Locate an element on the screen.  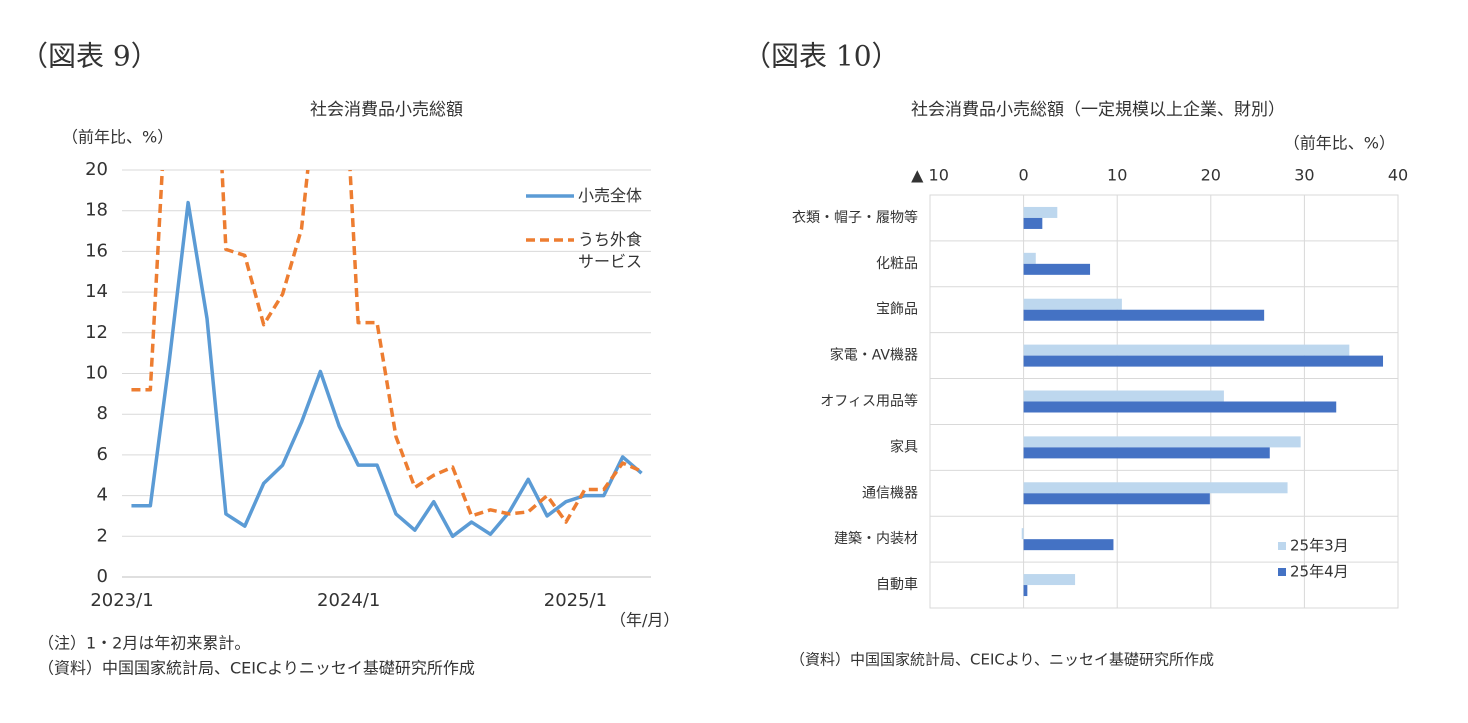
y-tick-label: 0 is located at coordinates (102, 576).